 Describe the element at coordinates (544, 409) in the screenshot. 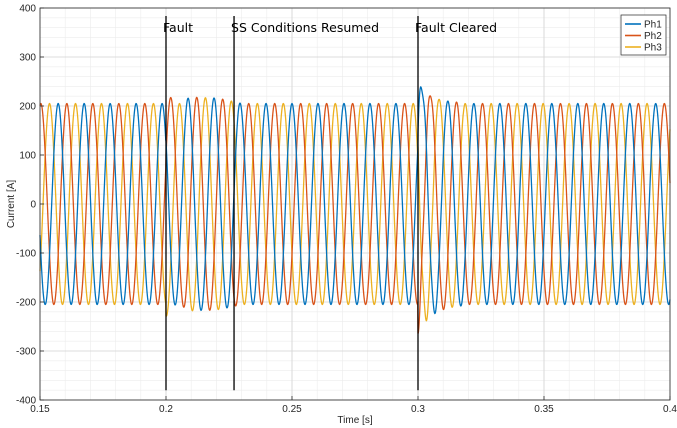

I see `x-tick-label: 0.35` at that location.